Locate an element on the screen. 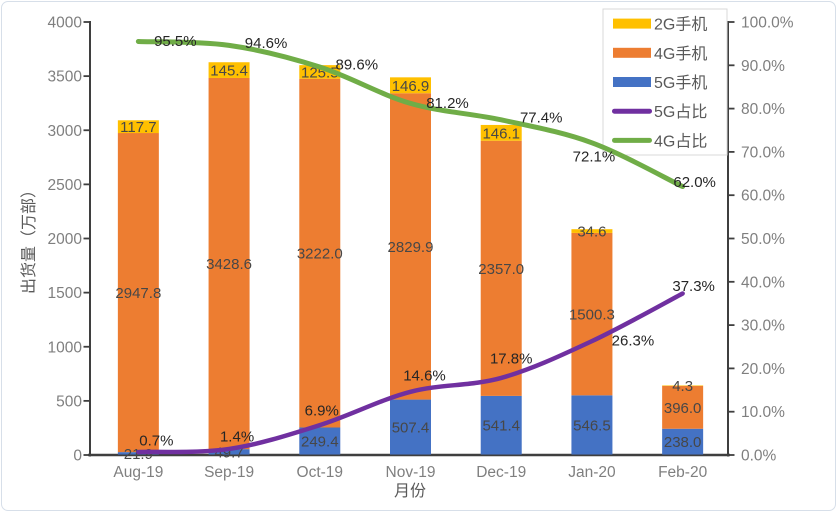 Image resolution: width=839 pixels, height=514 pixels. bar-dec-19-2g-phone is located at coordinates (501, 132).